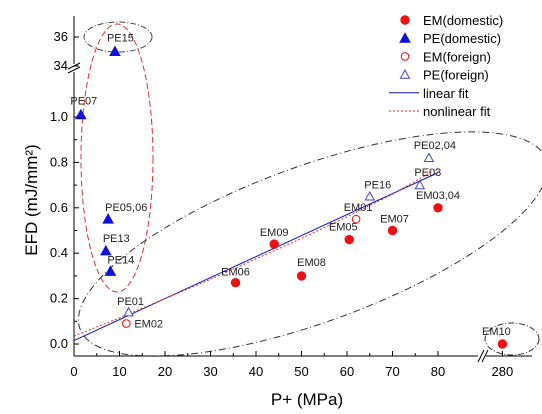 The image size is (542, 414). What do you see at coordinates (130, 302) in the screenshot?
I see `point-label: PE01` at bounding box center [130, 302].